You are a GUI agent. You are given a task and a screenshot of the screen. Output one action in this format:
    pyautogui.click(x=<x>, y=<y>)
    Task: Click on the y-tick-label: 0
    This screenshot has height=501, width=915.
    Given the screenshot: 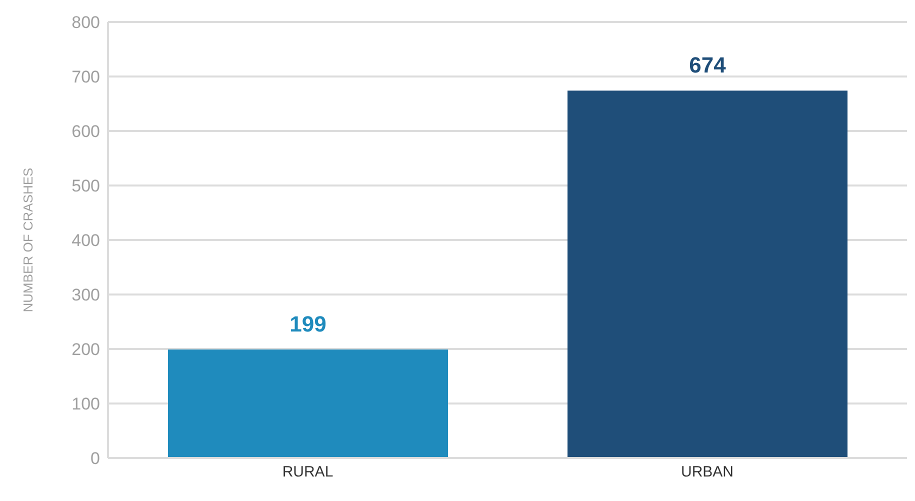 What is the action you would take?
    pyautogui.click(x=95, y=458)
    